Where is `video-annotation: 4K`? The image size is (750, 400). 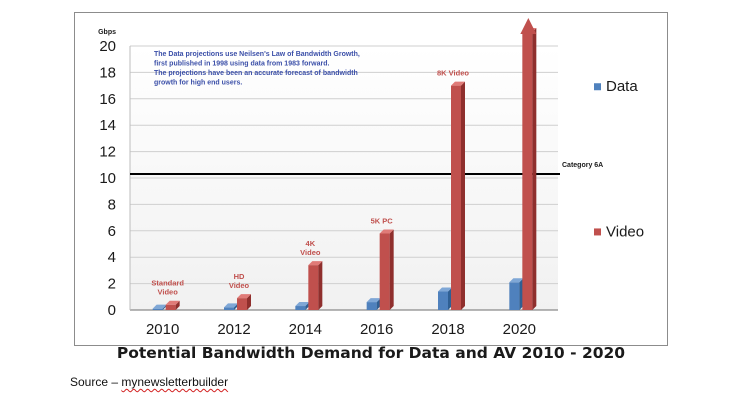
video-annotation: 4K is located at coordinates (311, 243).